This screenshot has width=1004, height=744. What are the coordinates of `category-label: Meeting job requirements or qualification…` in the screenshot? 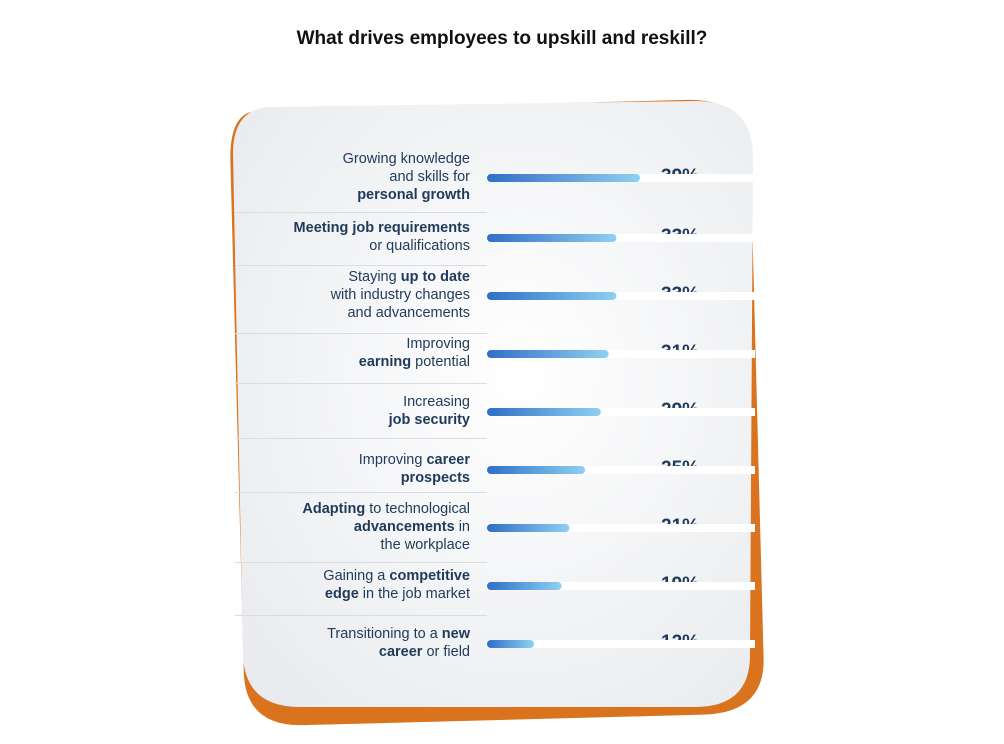 It's located at (381, 237).